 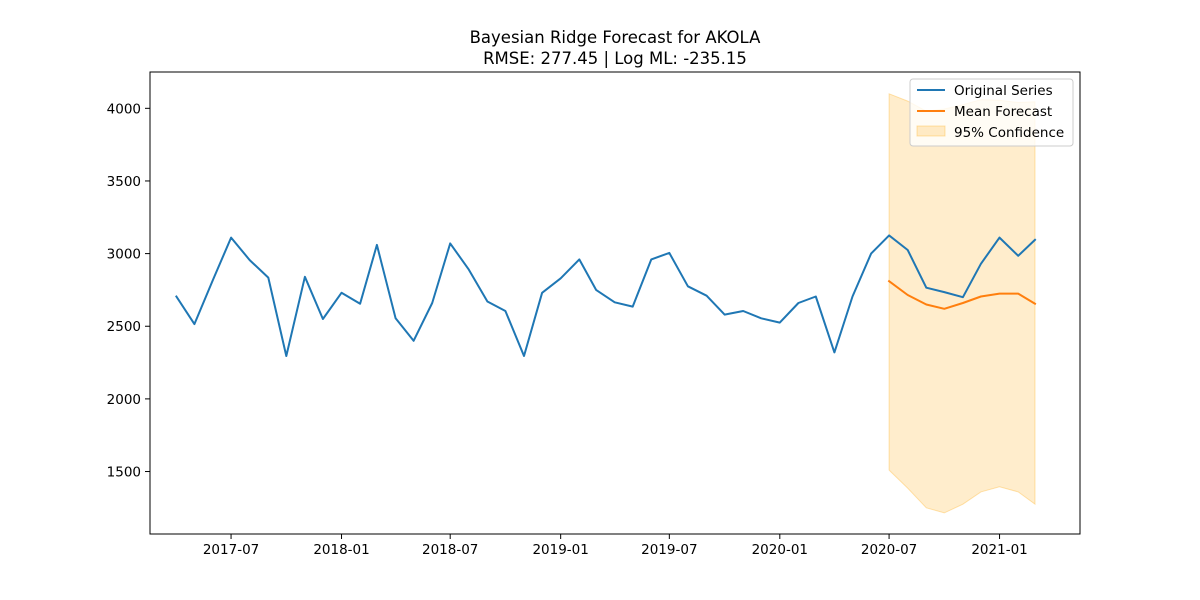 I want to click on y-tick-label: 2000, so click(x=124, y=400).